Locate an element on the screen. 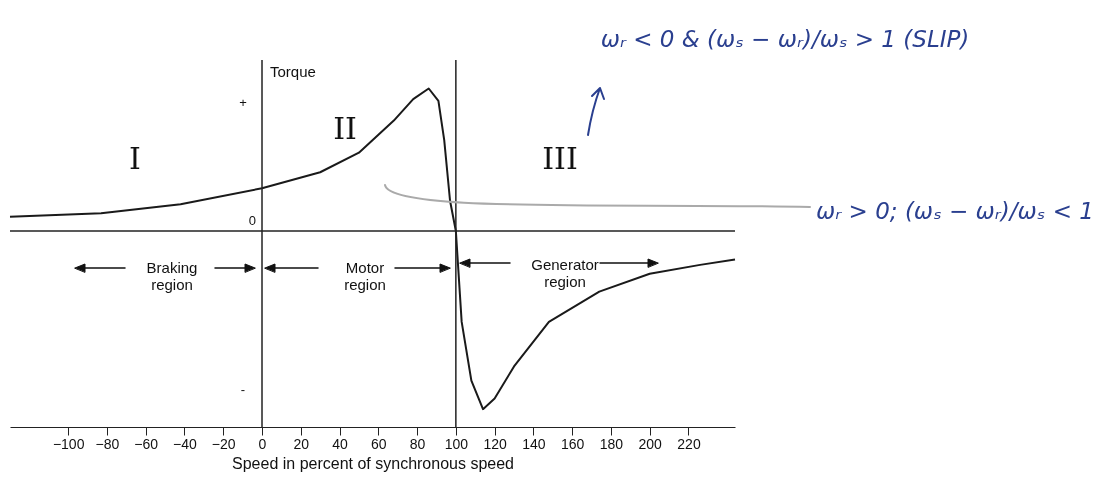 This screenshot has height=485, width=1112. x-tick-label: 80 is located at coordinates (417, 443).